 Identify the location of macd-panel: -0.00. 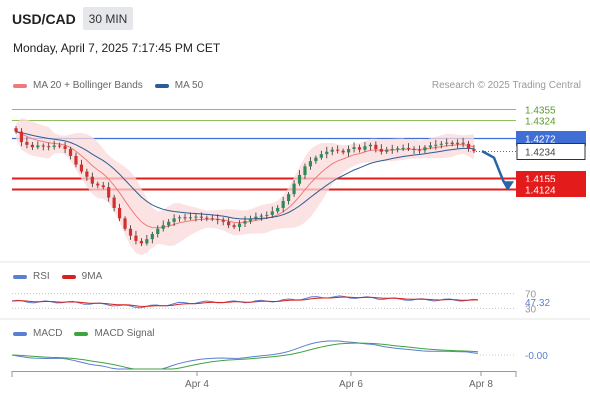
(279, 355).